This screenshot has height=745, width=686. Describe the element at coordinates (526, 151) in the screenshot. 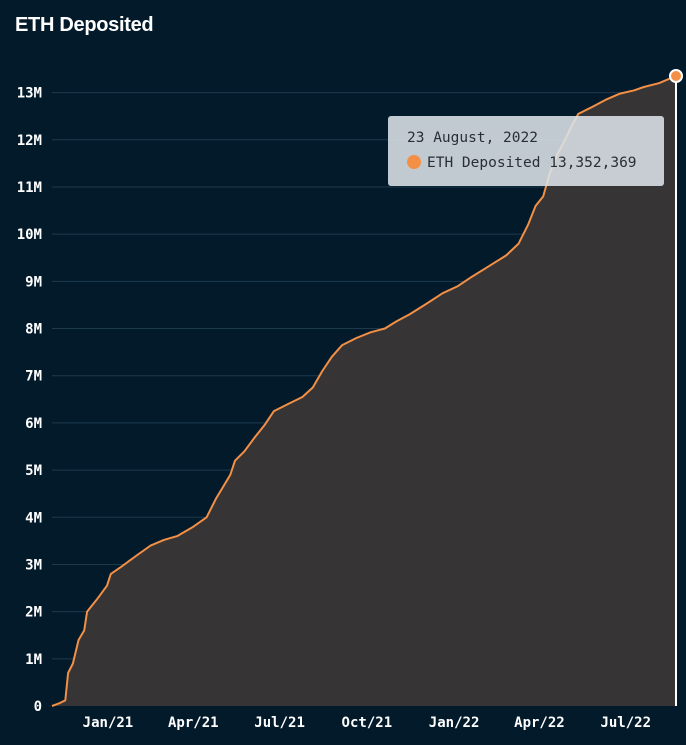

I see `hover-tooltip: 23 August, 2022 ETH Deposited 13,352,369` at that location.